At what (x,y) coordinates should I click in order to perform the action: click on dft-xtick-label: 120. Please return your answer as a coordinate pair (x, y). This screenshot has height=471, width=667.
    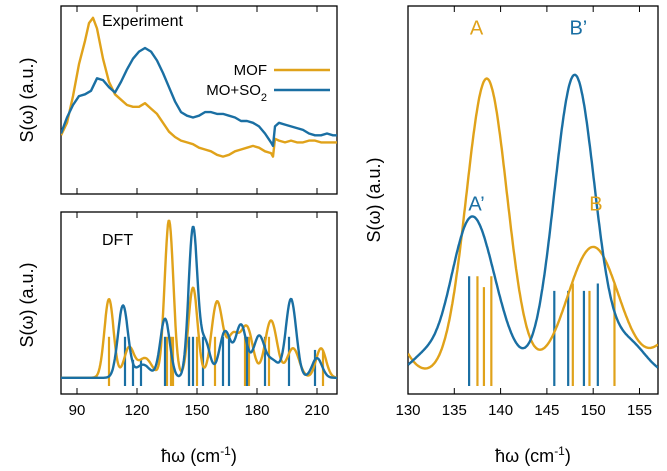
    Looking at the image, I should click on (136, 410).